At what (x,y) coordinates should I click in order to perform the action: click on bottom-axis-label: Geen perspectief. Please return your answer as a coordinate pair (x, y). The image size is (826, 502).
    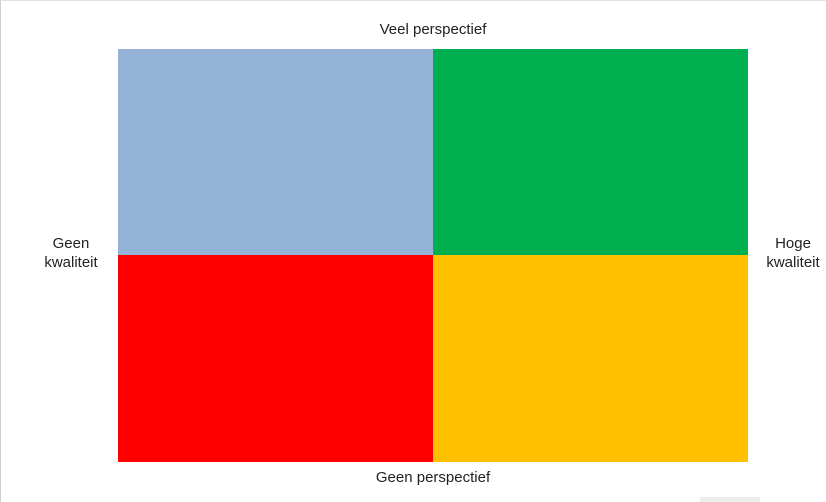
    Looking at the image, I should click on (433, 477).